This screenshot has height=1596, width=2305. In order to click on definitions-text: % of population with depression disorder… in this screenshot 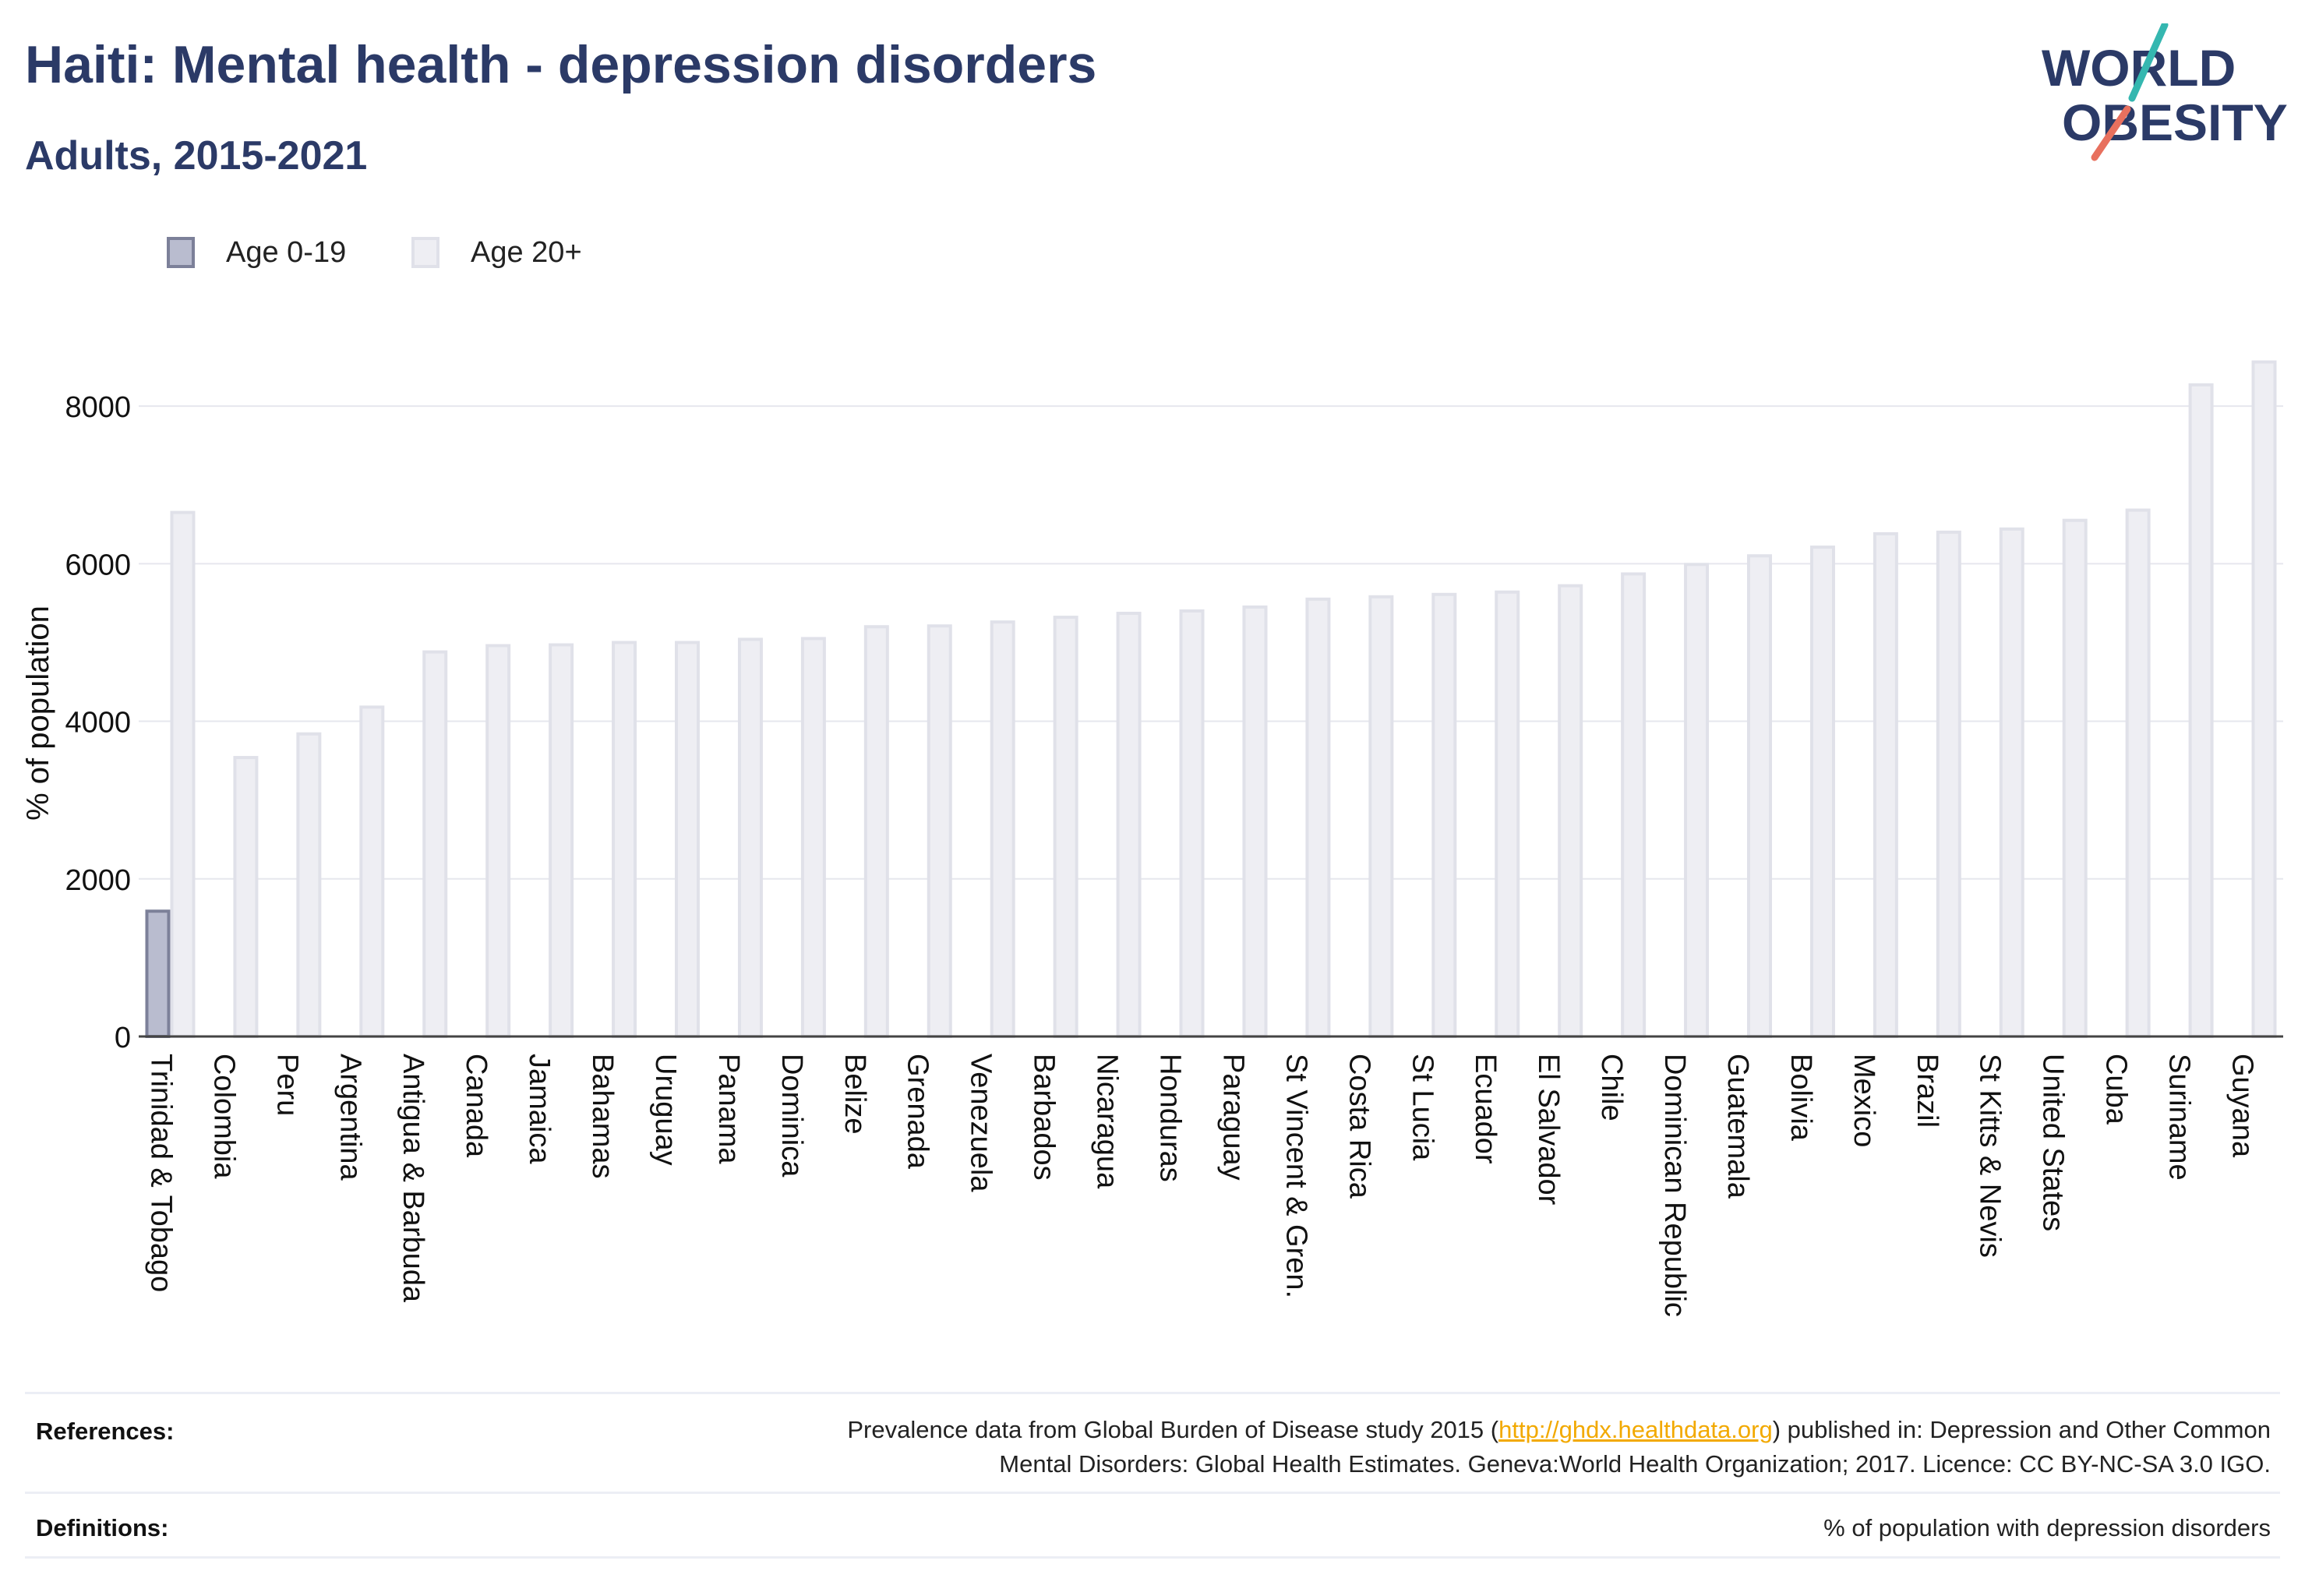, I will do `click(2047, 1527)`.